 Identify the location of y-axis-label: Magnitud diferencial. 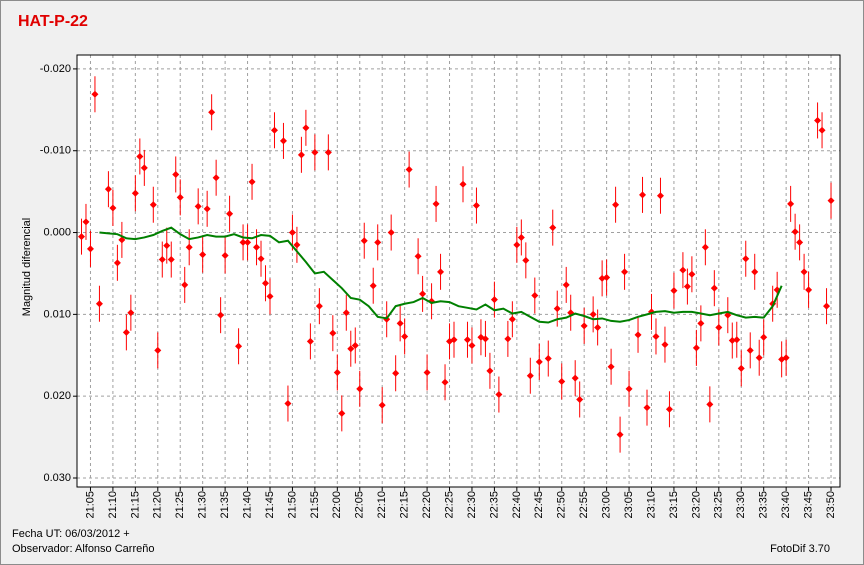
(27, 267).